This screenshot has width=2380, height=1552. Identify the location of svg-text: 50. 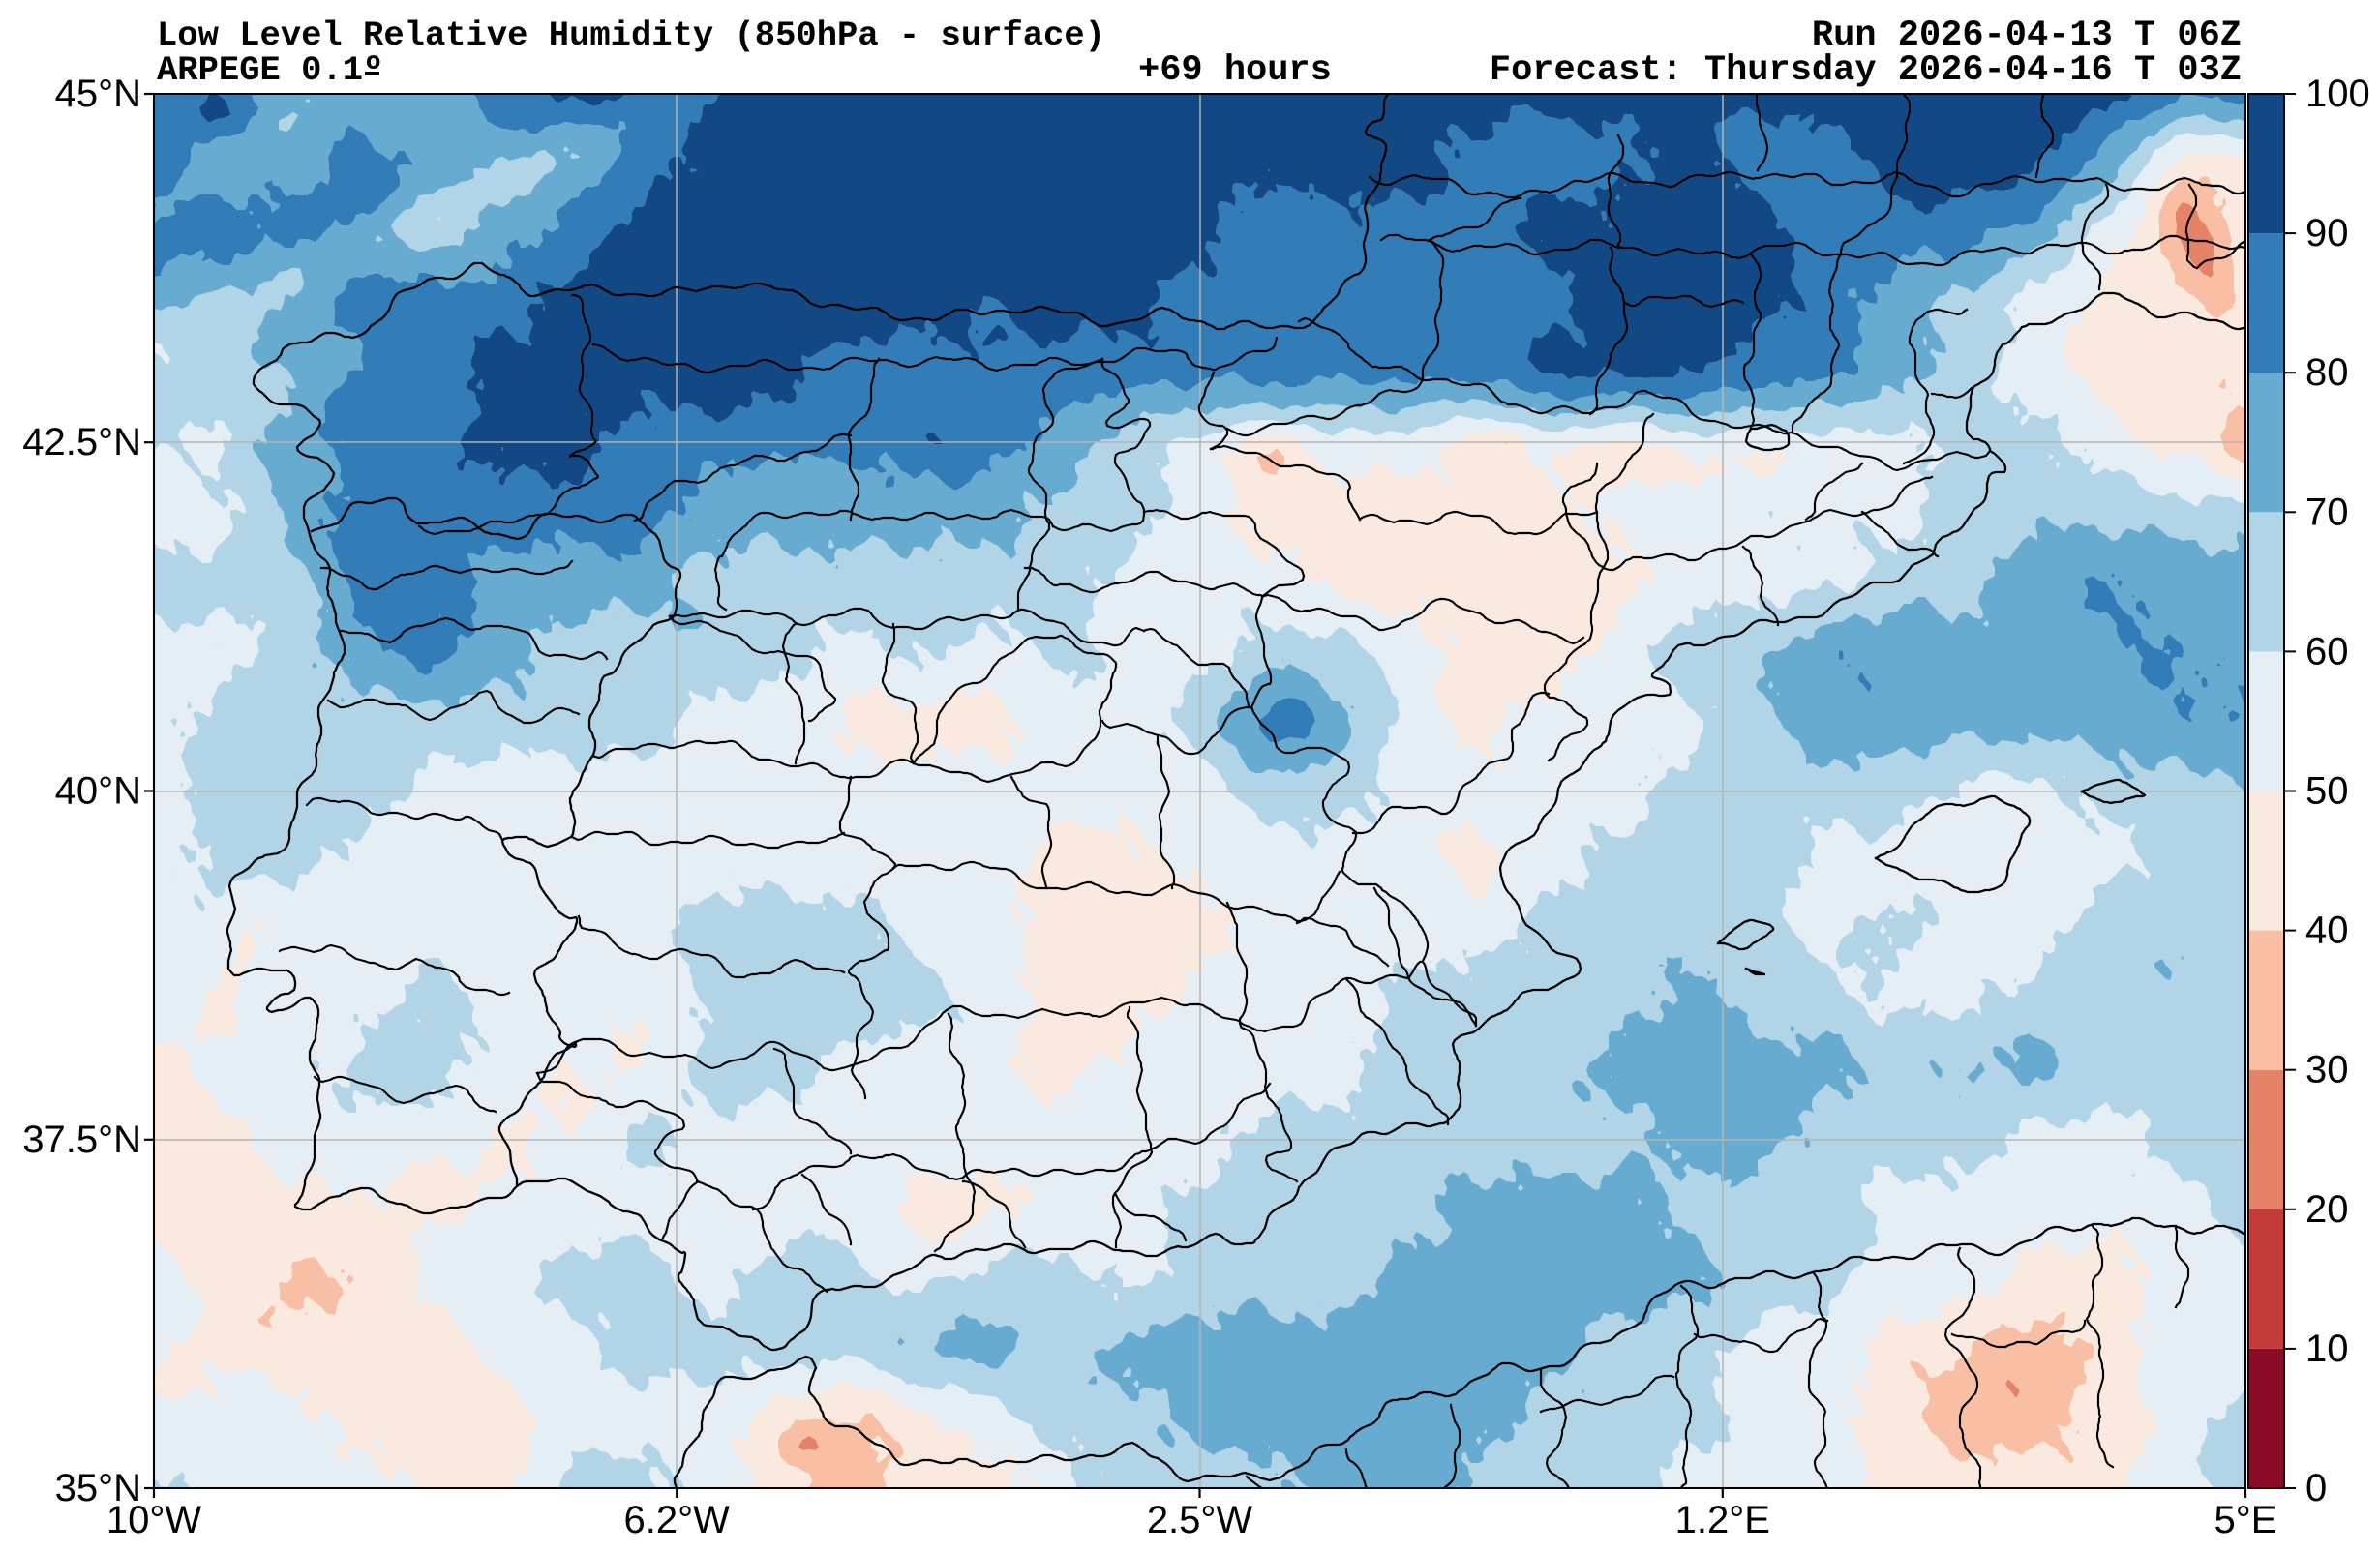
(2327, 792).